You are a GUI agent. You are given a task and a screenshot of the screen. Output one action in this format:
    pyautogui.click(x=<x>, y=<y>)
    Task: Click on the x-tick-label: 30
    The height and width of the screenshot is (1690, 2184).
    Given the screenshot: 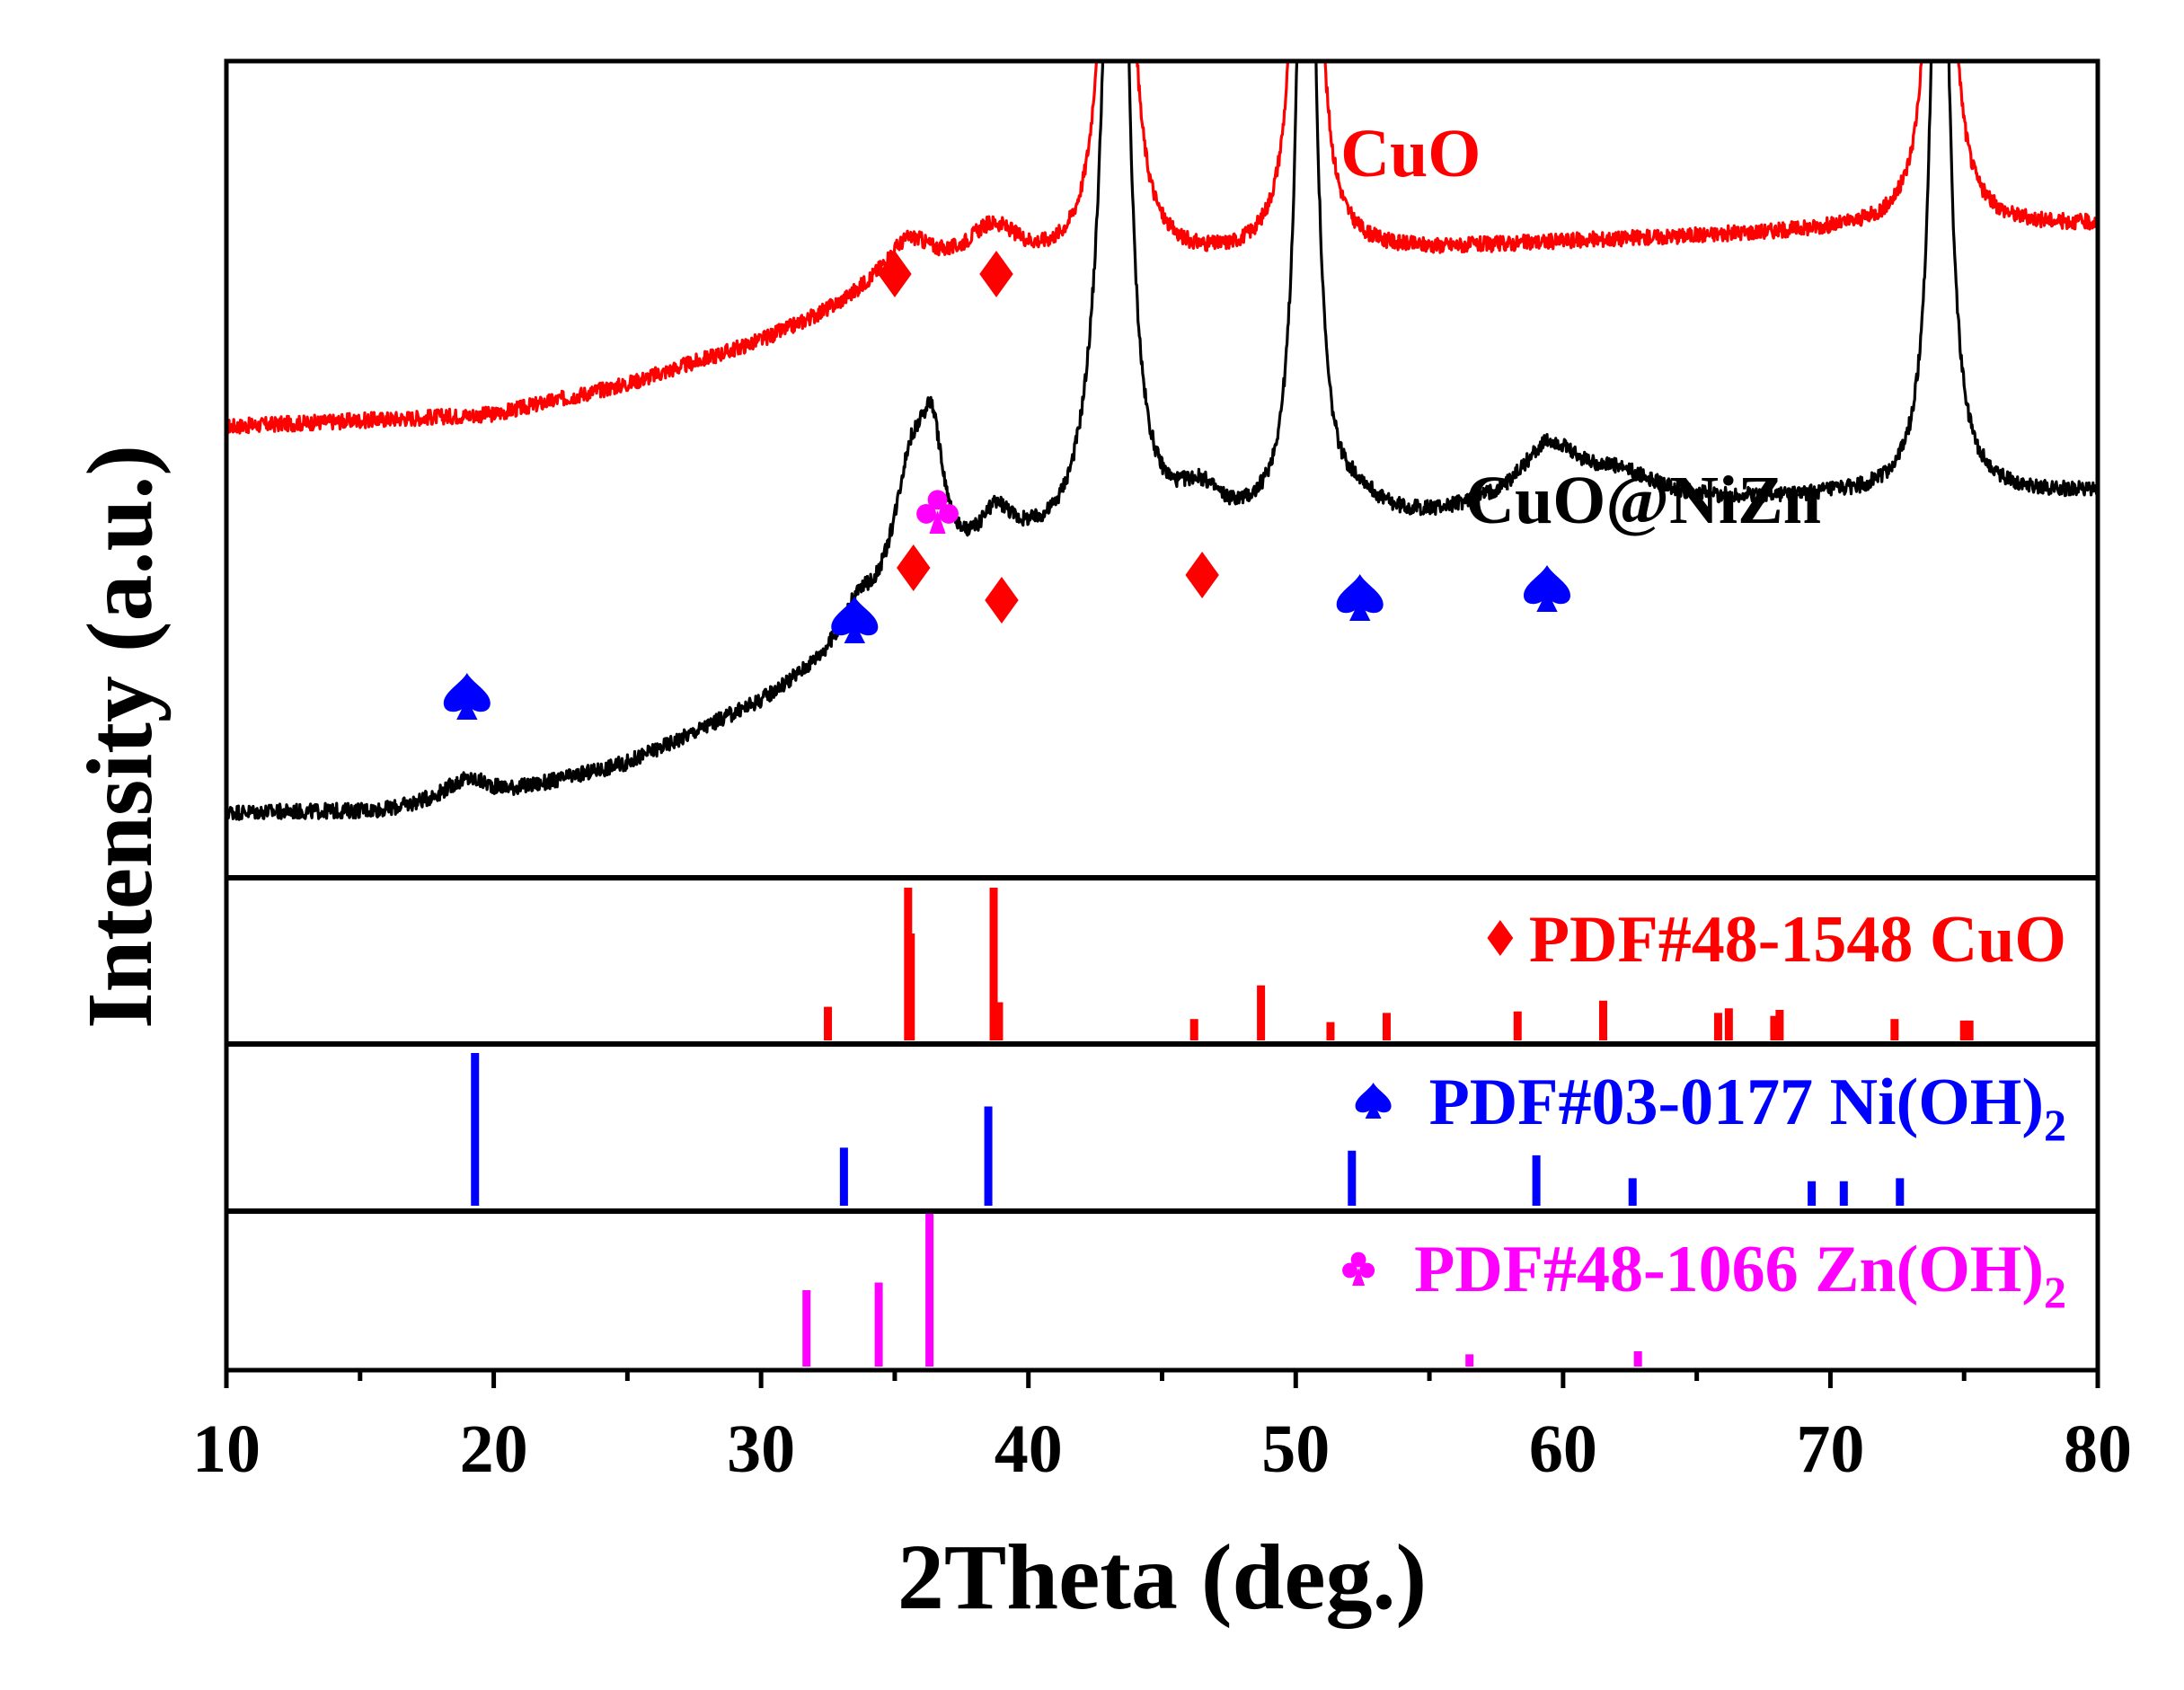 What is the action you would take?
    pyautogui.click(x=761, y=1449)
    